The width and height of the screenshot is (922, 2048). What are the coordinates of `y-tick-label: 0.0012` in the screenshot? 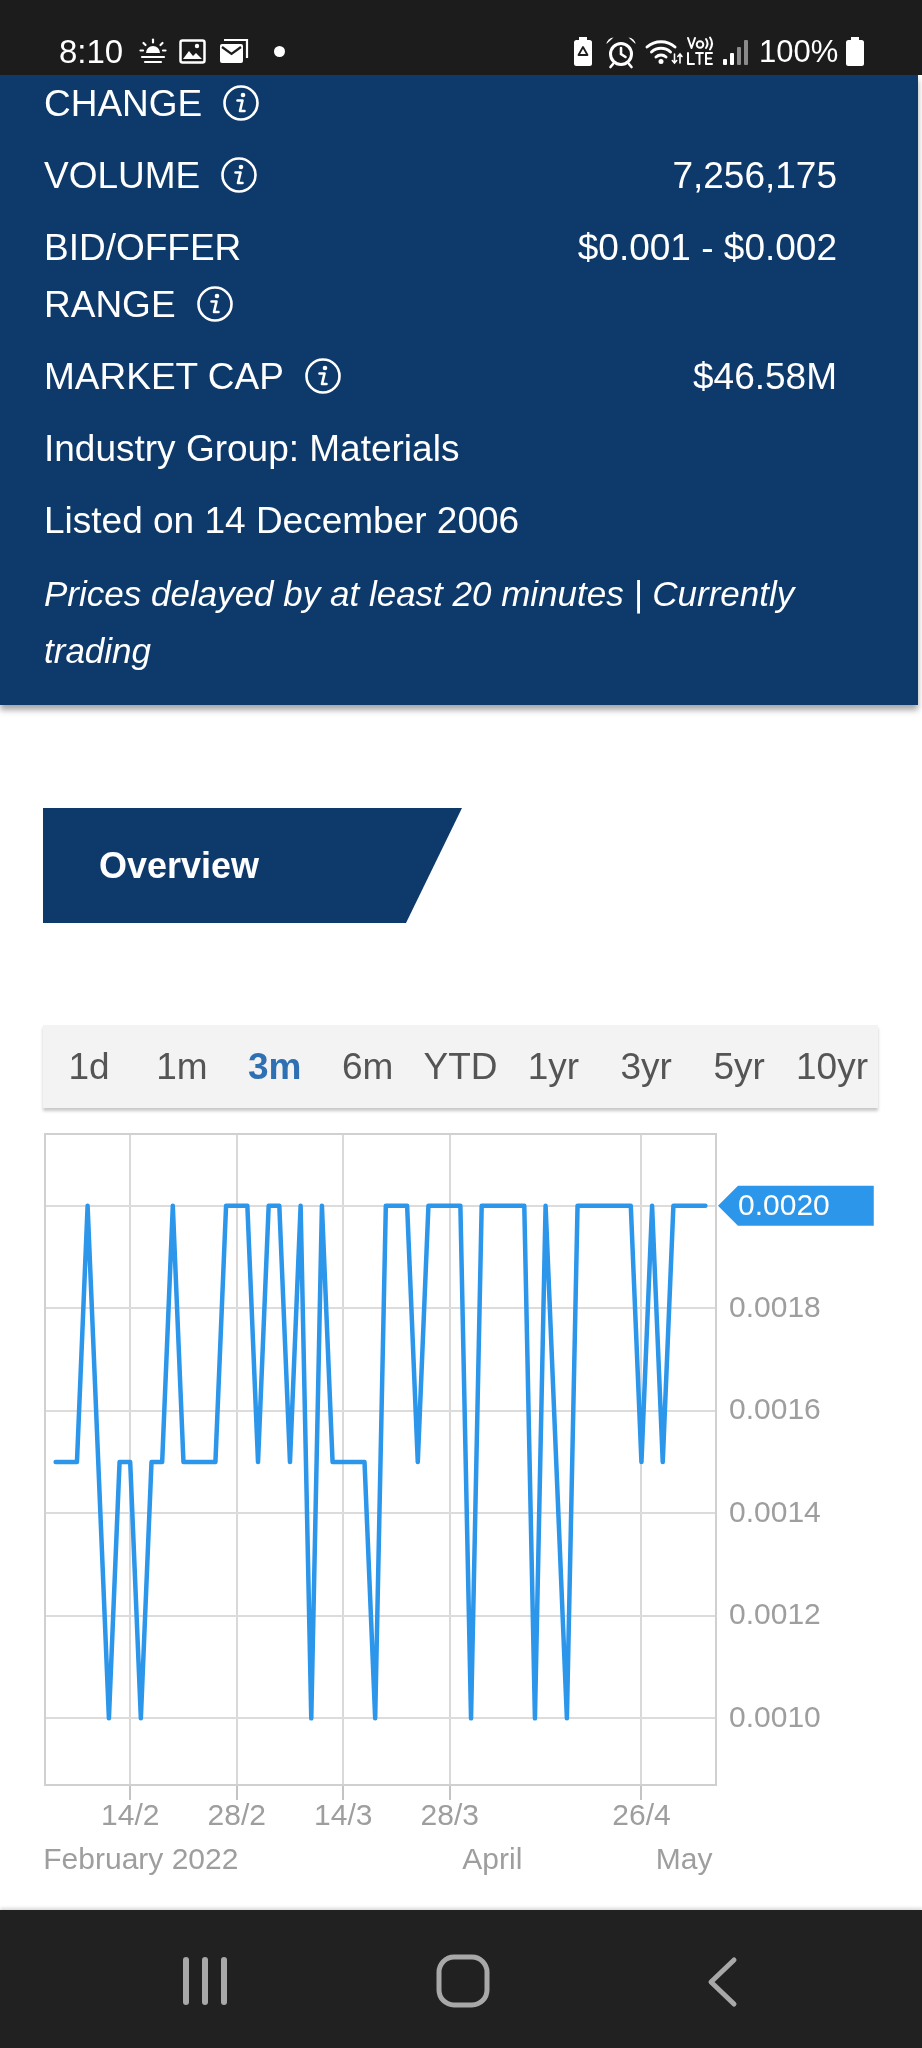 It's located at (775, 1614).